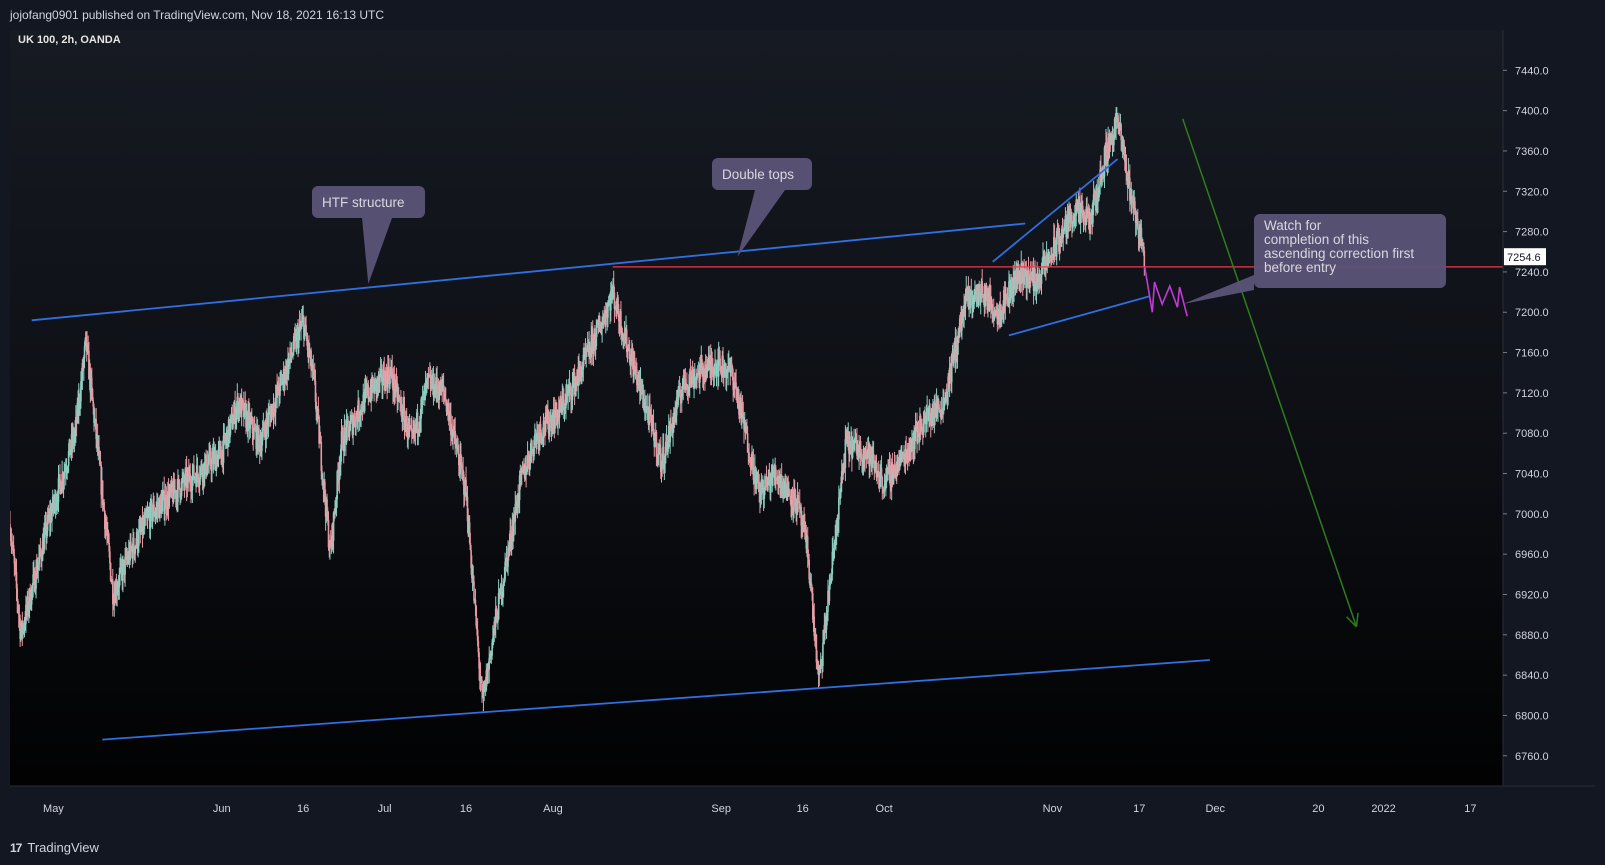 The image size is (1605, 865). I want to click on tradingview-logo-icon: 17, so click(16, 847).